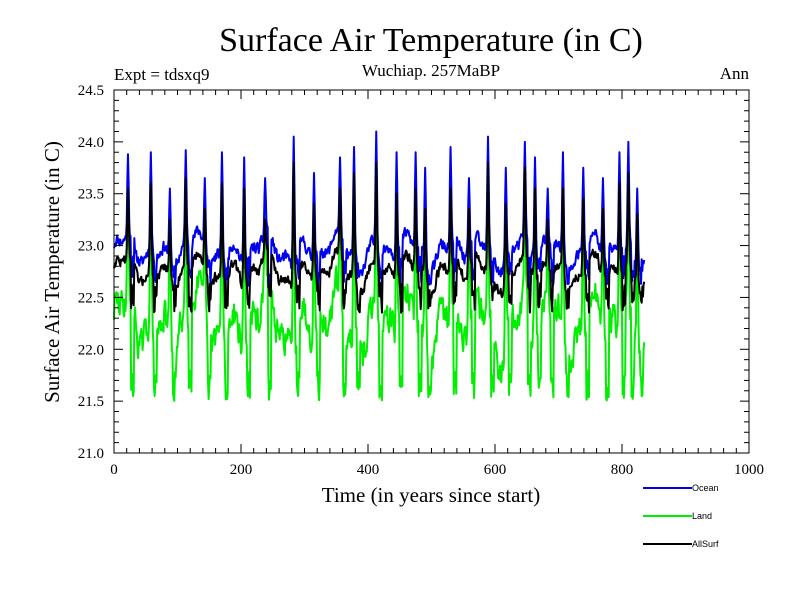 Image resolution: width=800 pixels, height=600 pixels. Describe the element at coordinates (705, 488) in the screenshot. I see `legend-label-ocean: Ocean` at that location.